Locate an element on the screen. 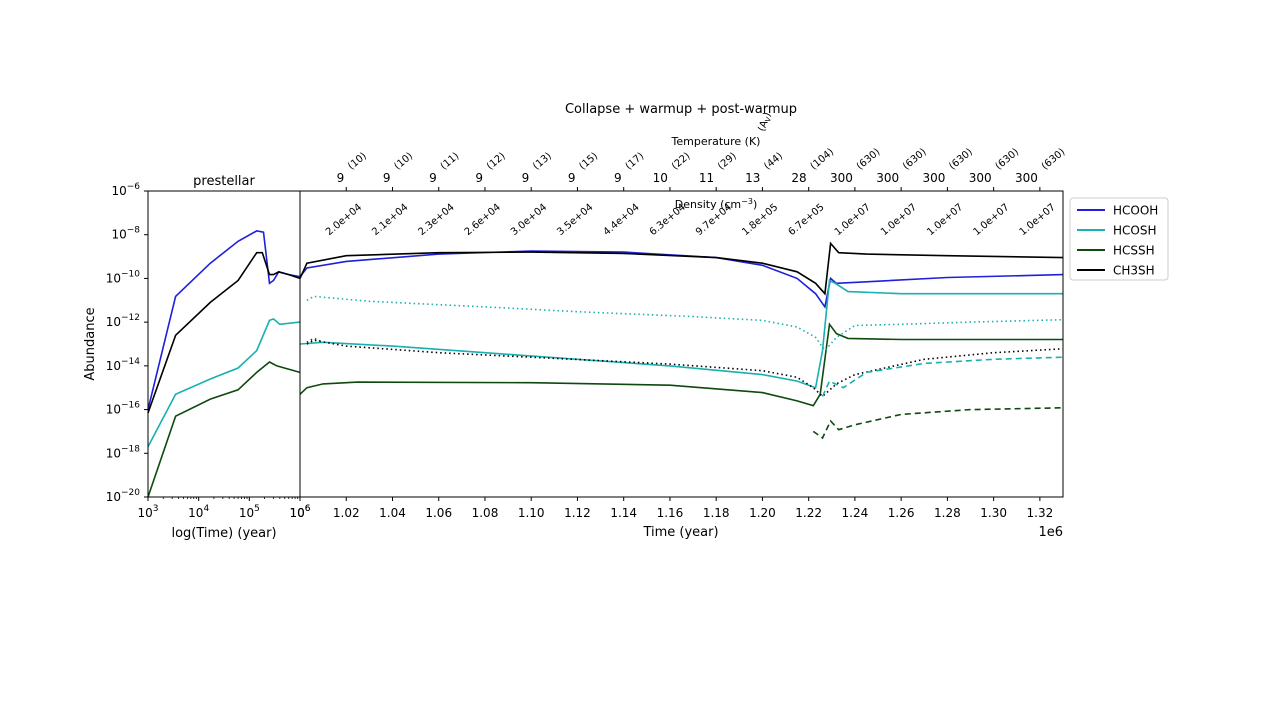 This screenshot has height=719, width=1272. prestellar-hcssh-solid-line is located at coordinates (224, 429).